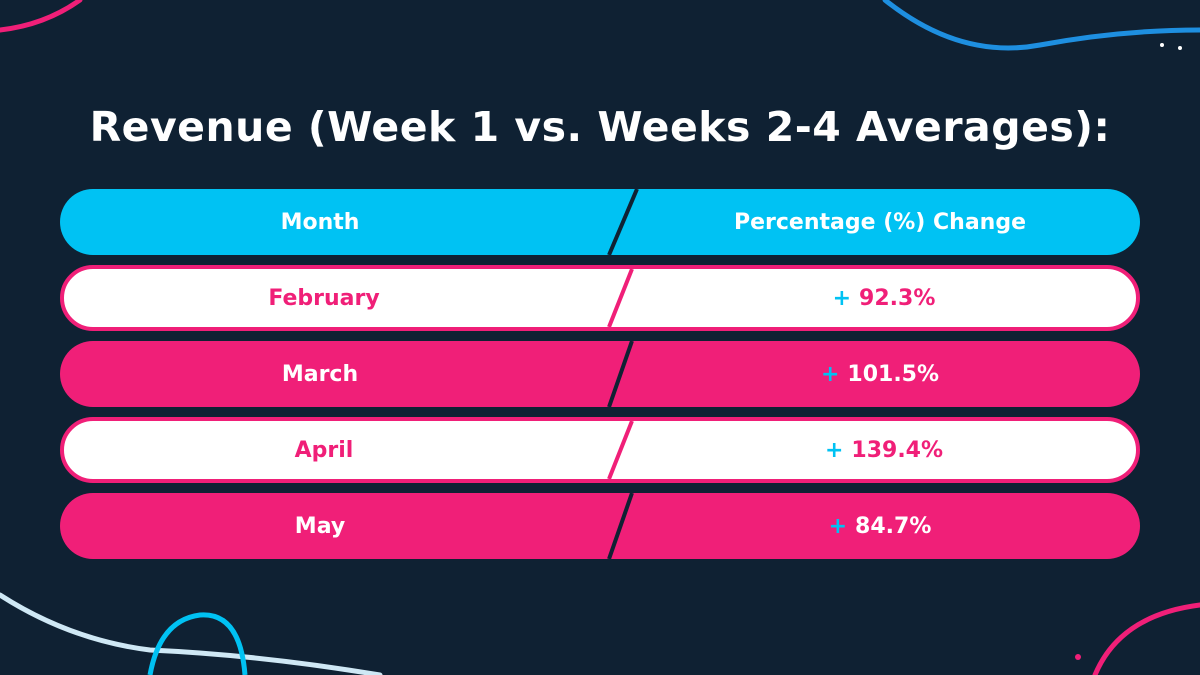  What do you see at coordinates (41, 16) in the screenshot?
I see `corner-curve-top-left` at bounding box center [41, 16].